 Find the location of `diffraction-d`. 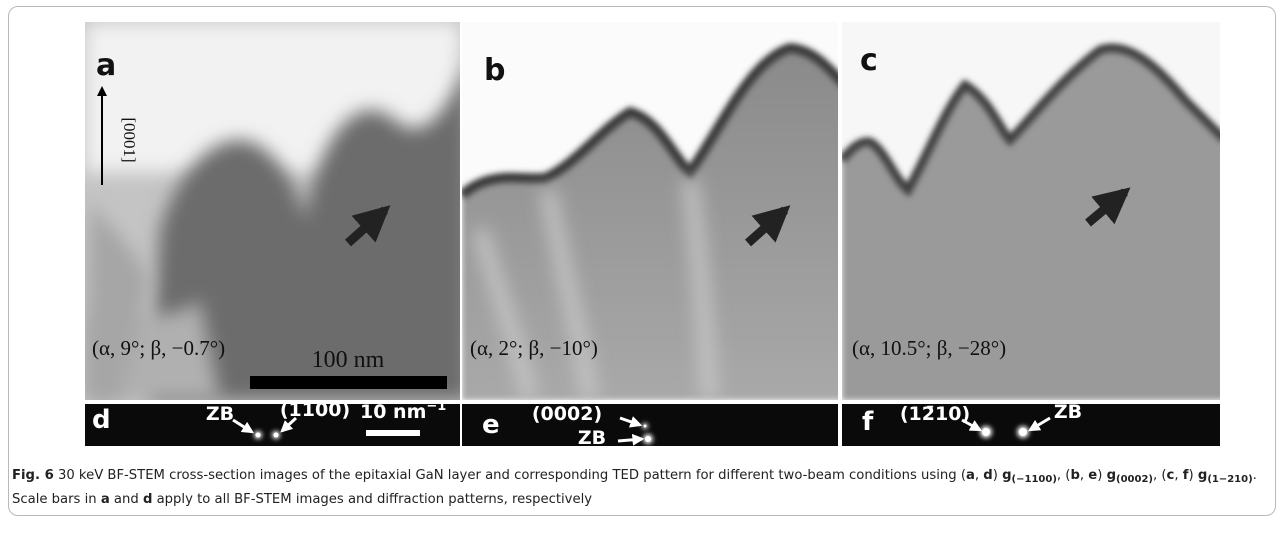

diffraction-d is located at coordinates (272, 425).